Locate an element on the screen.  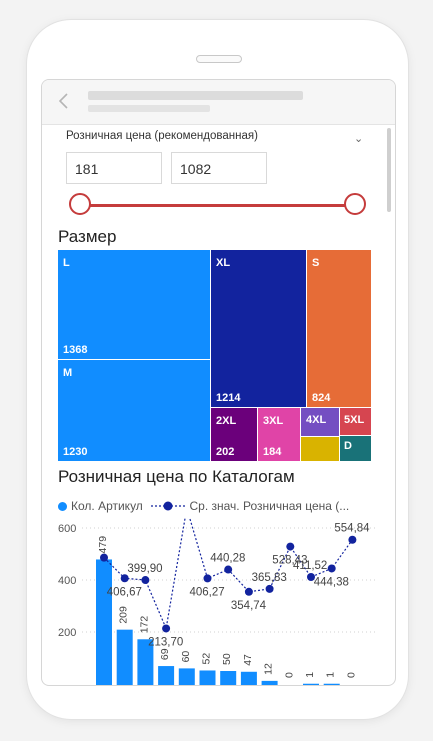
treemap-tile-label: M is located at coordinates (68, 373).